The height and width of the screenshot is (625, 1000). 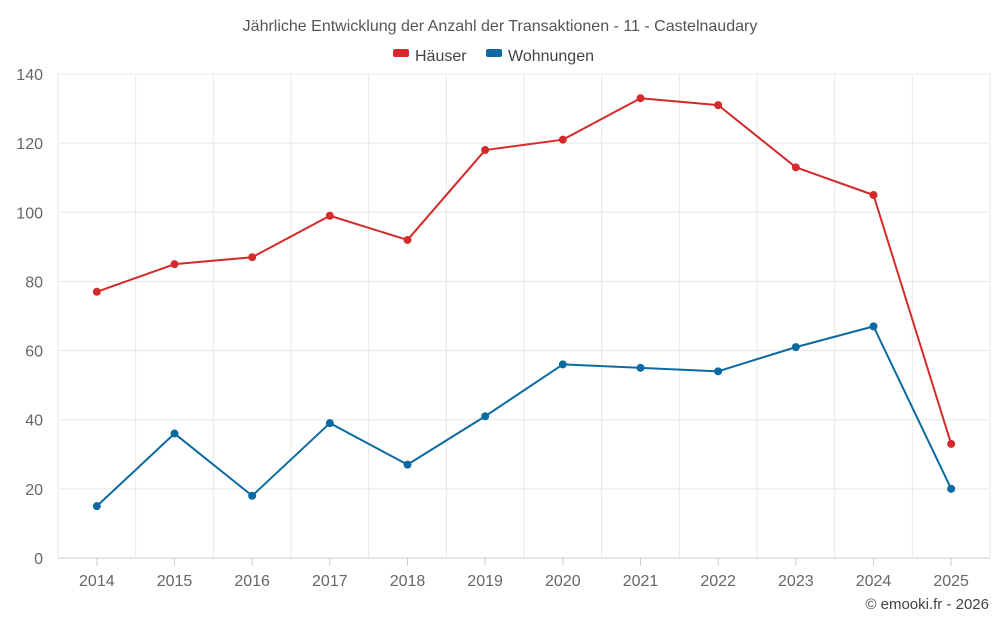 I want to click on x-tick-label: 2016, so click(x=252, y=581).